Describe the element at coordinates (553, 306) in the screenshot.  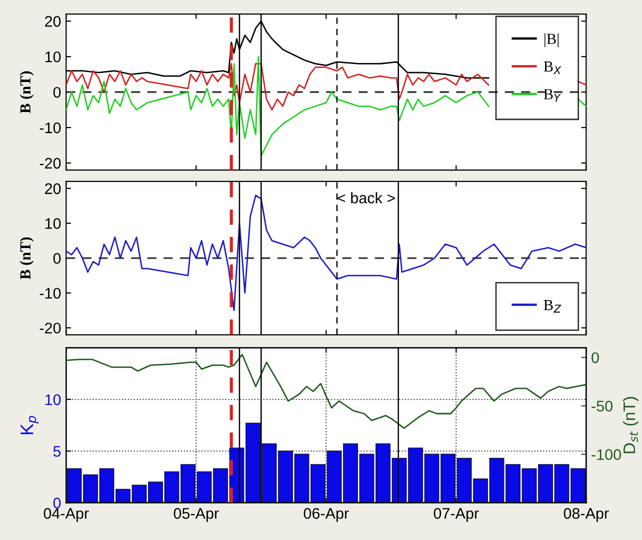
I see `legend-label: B$_{Z}$` at that location.